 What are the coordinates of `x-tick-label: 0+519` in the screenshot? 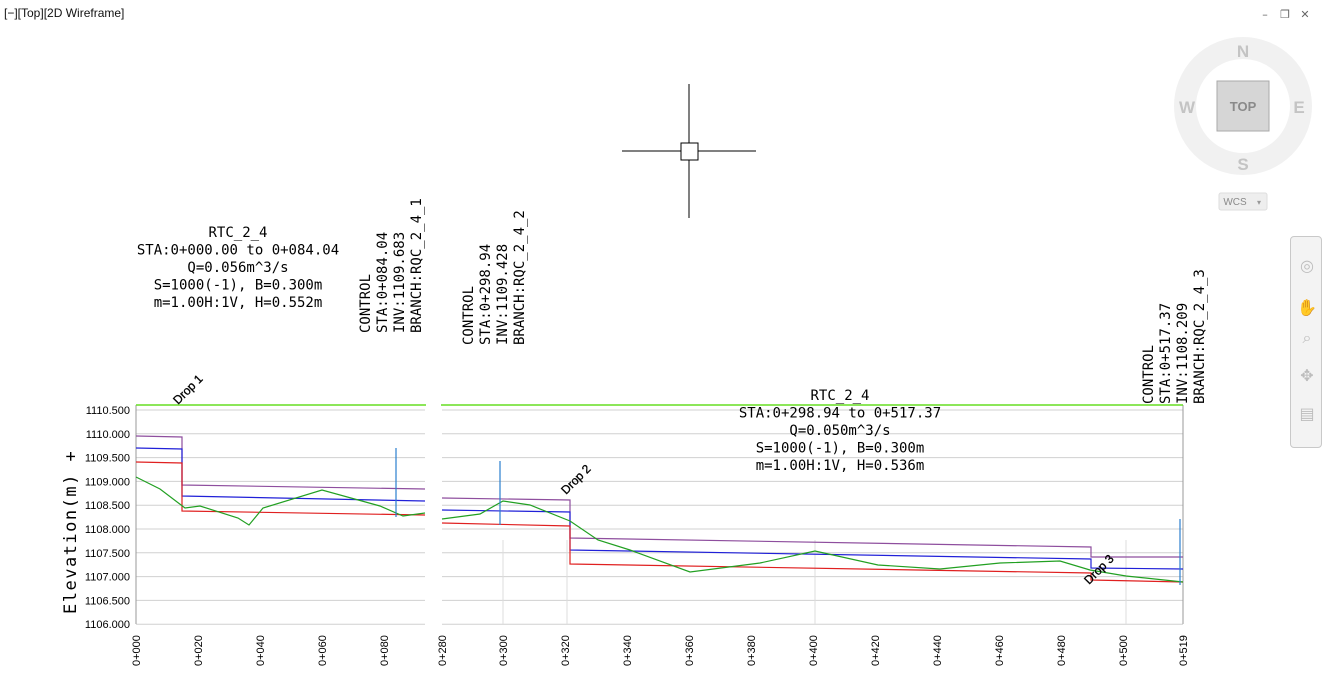 It's located at (1184, 650).